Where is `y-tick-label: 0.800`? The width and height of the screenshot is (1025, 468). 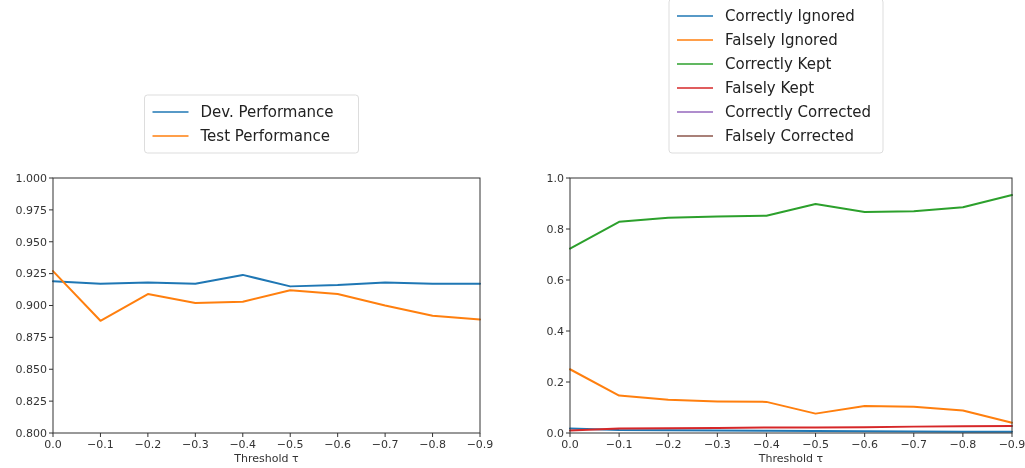 y-tick-label: 0.800 is located at coordinates (31, 433).